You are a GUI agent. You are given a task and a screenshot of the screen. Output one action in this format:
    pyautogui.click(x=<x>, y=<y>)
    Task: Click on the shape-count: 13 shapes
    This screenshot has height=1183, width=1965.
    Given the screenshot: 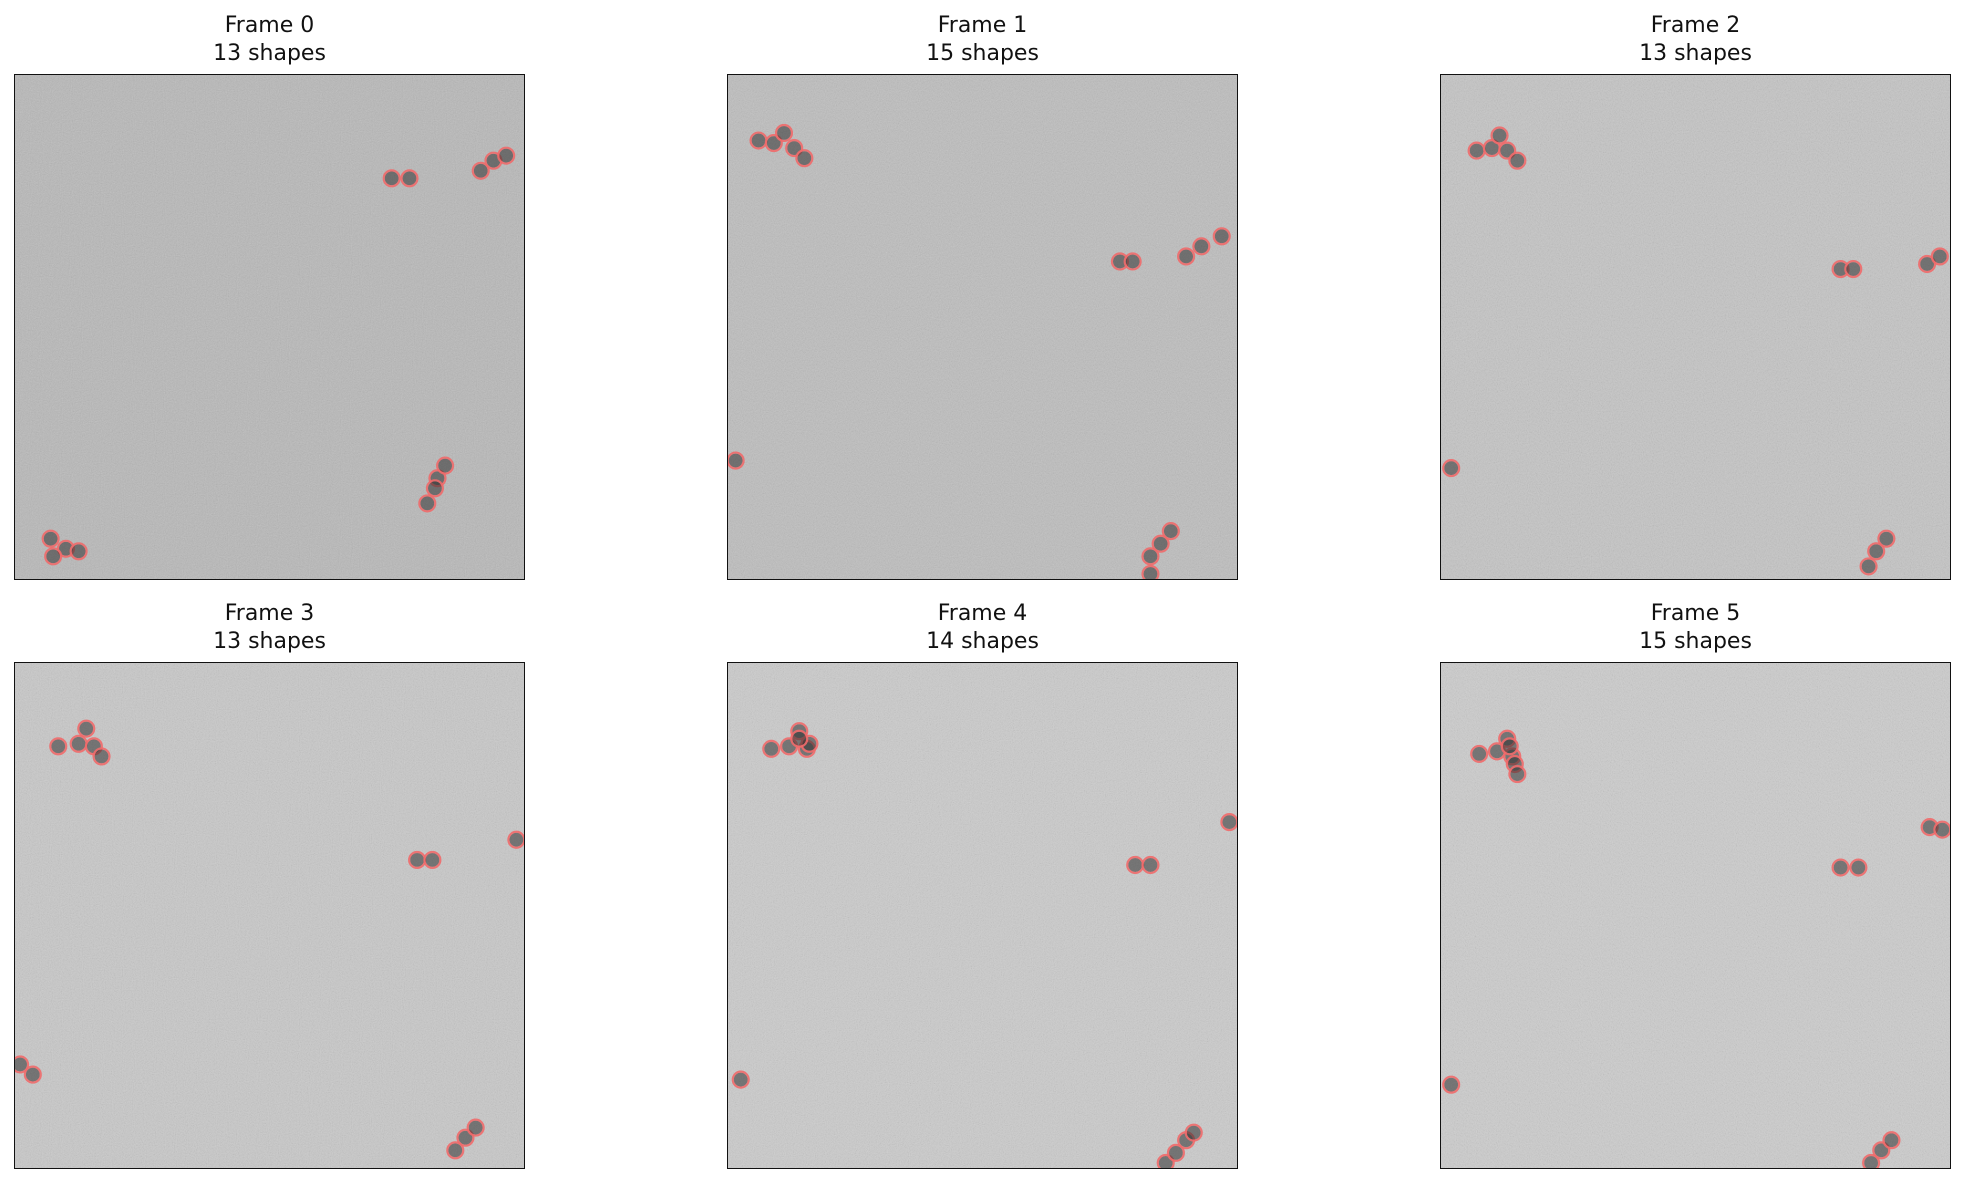 What is the action you would take?
    pyautogui.click(x=1695, y=53)
    